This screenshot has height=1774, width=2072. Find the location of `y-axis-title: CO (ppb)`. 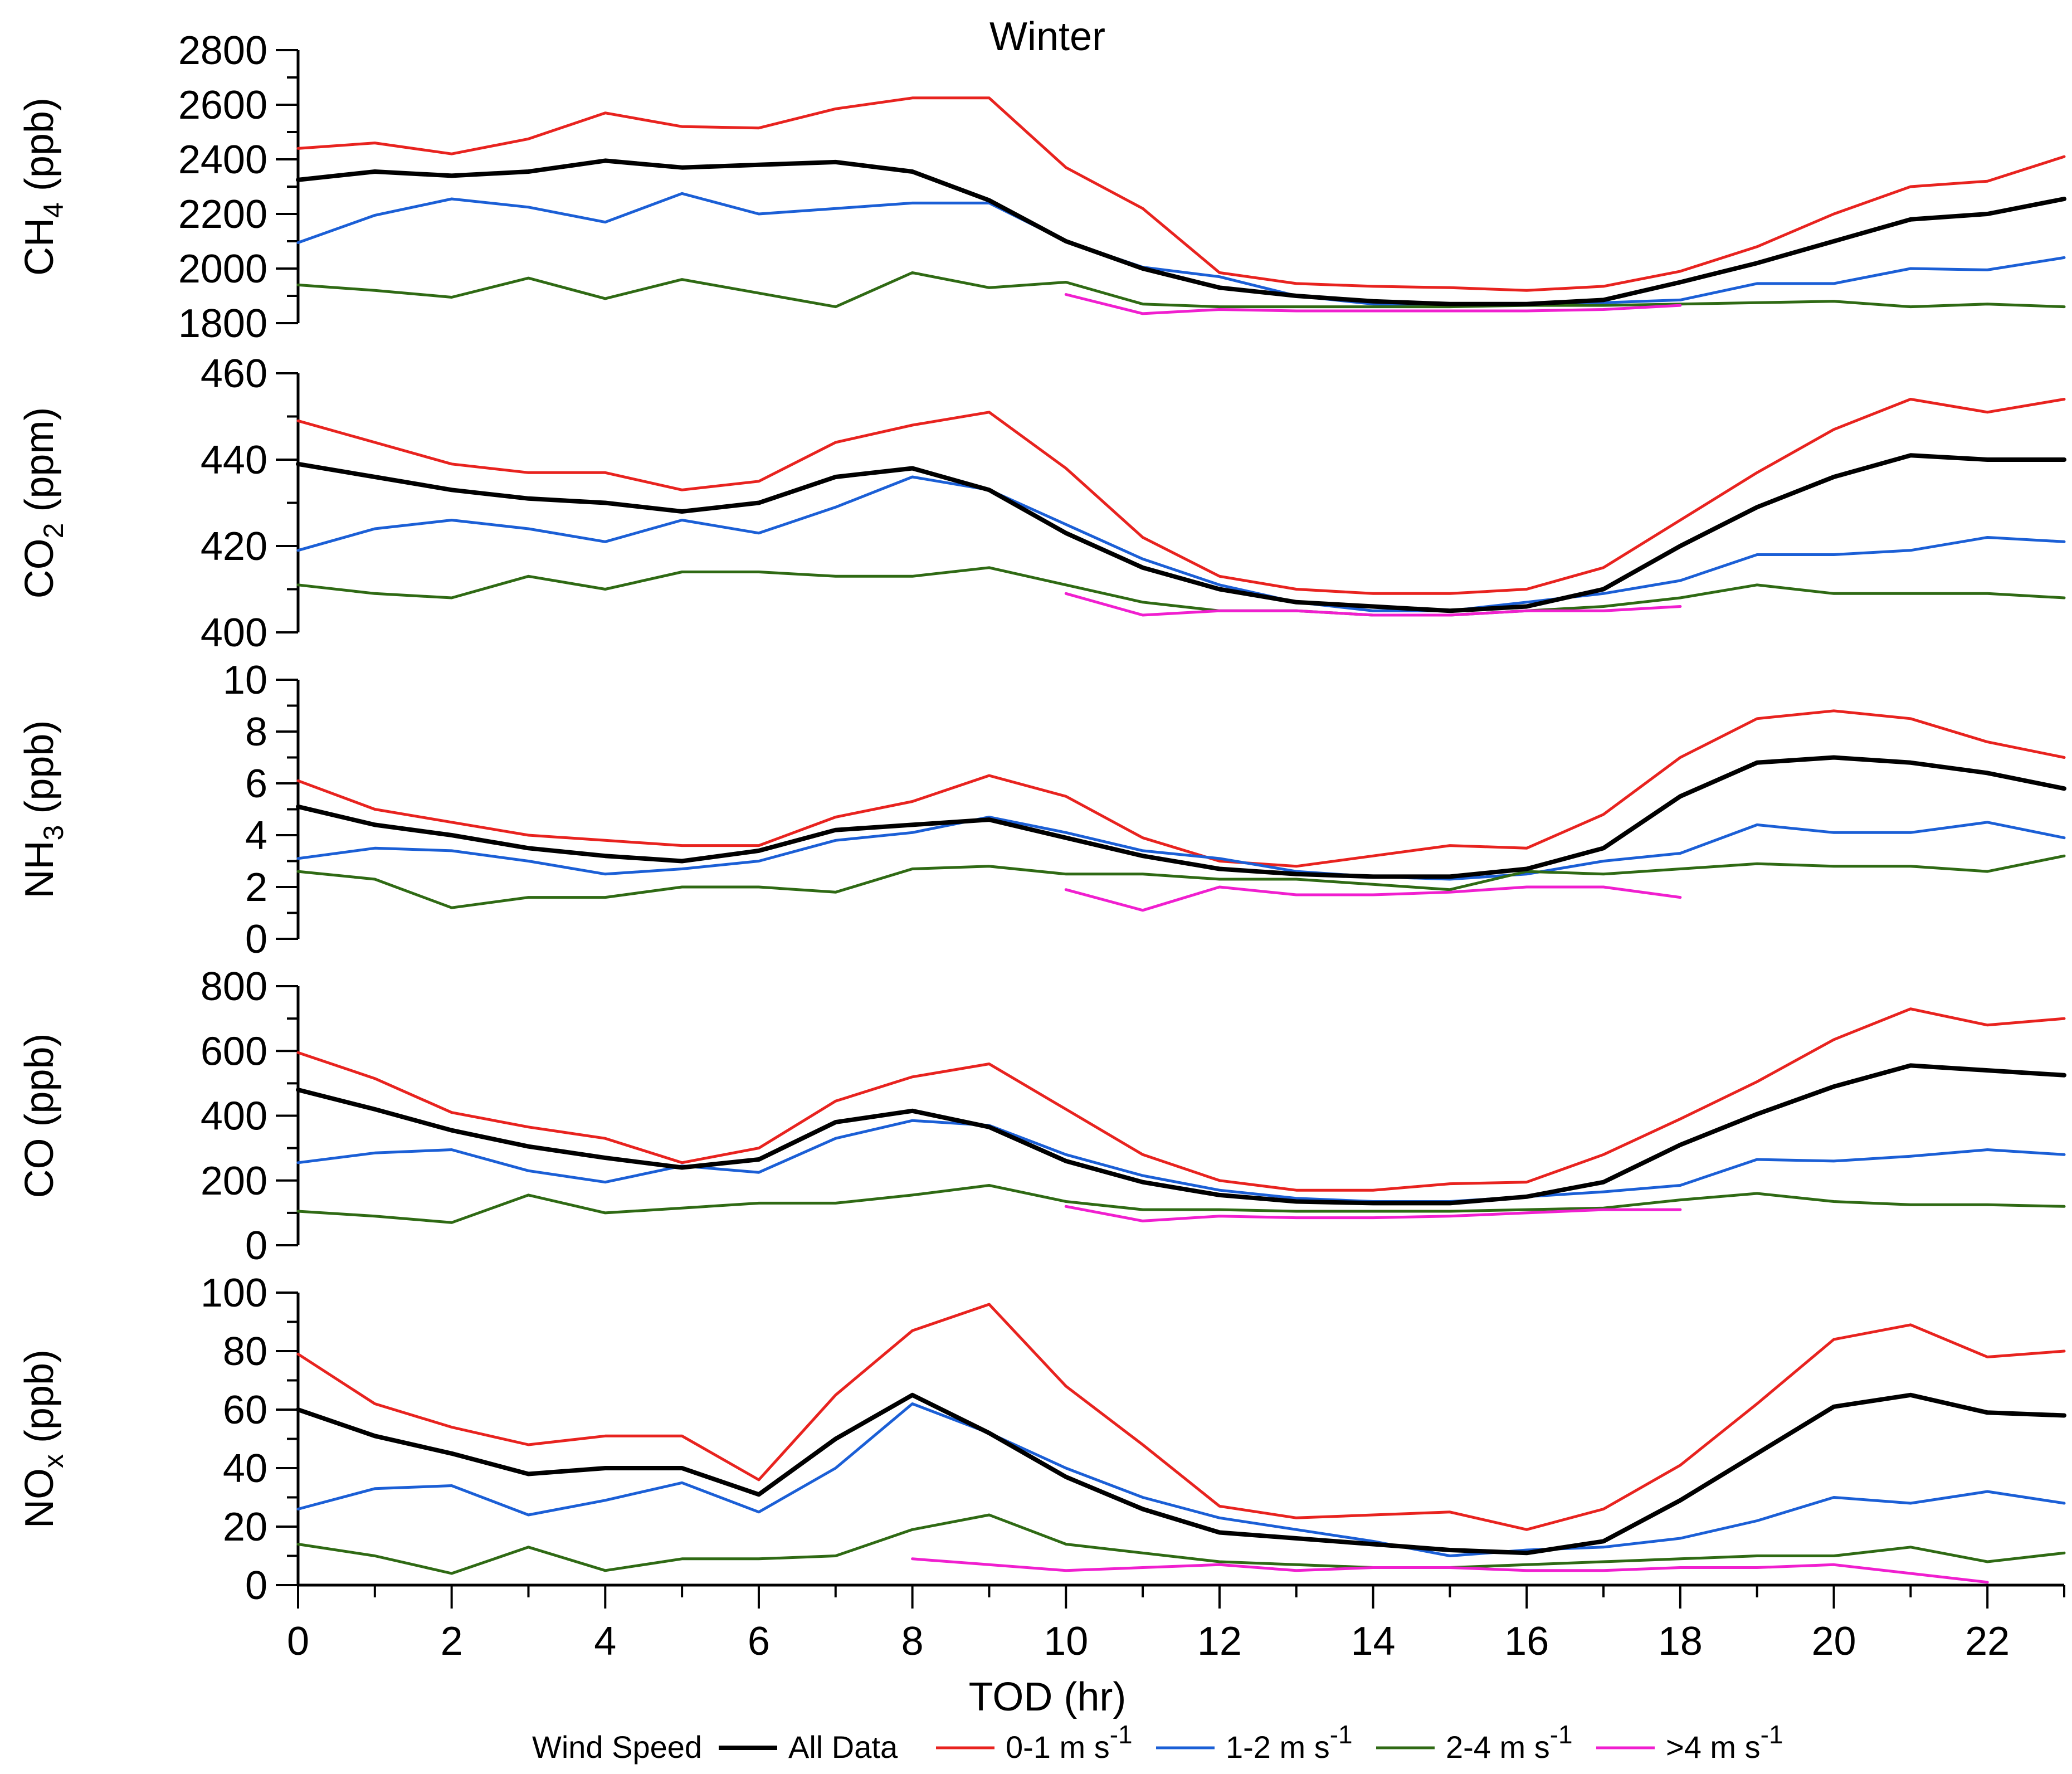

y-axis-title: CO (ppb) is located at coordinates (39, 1115).